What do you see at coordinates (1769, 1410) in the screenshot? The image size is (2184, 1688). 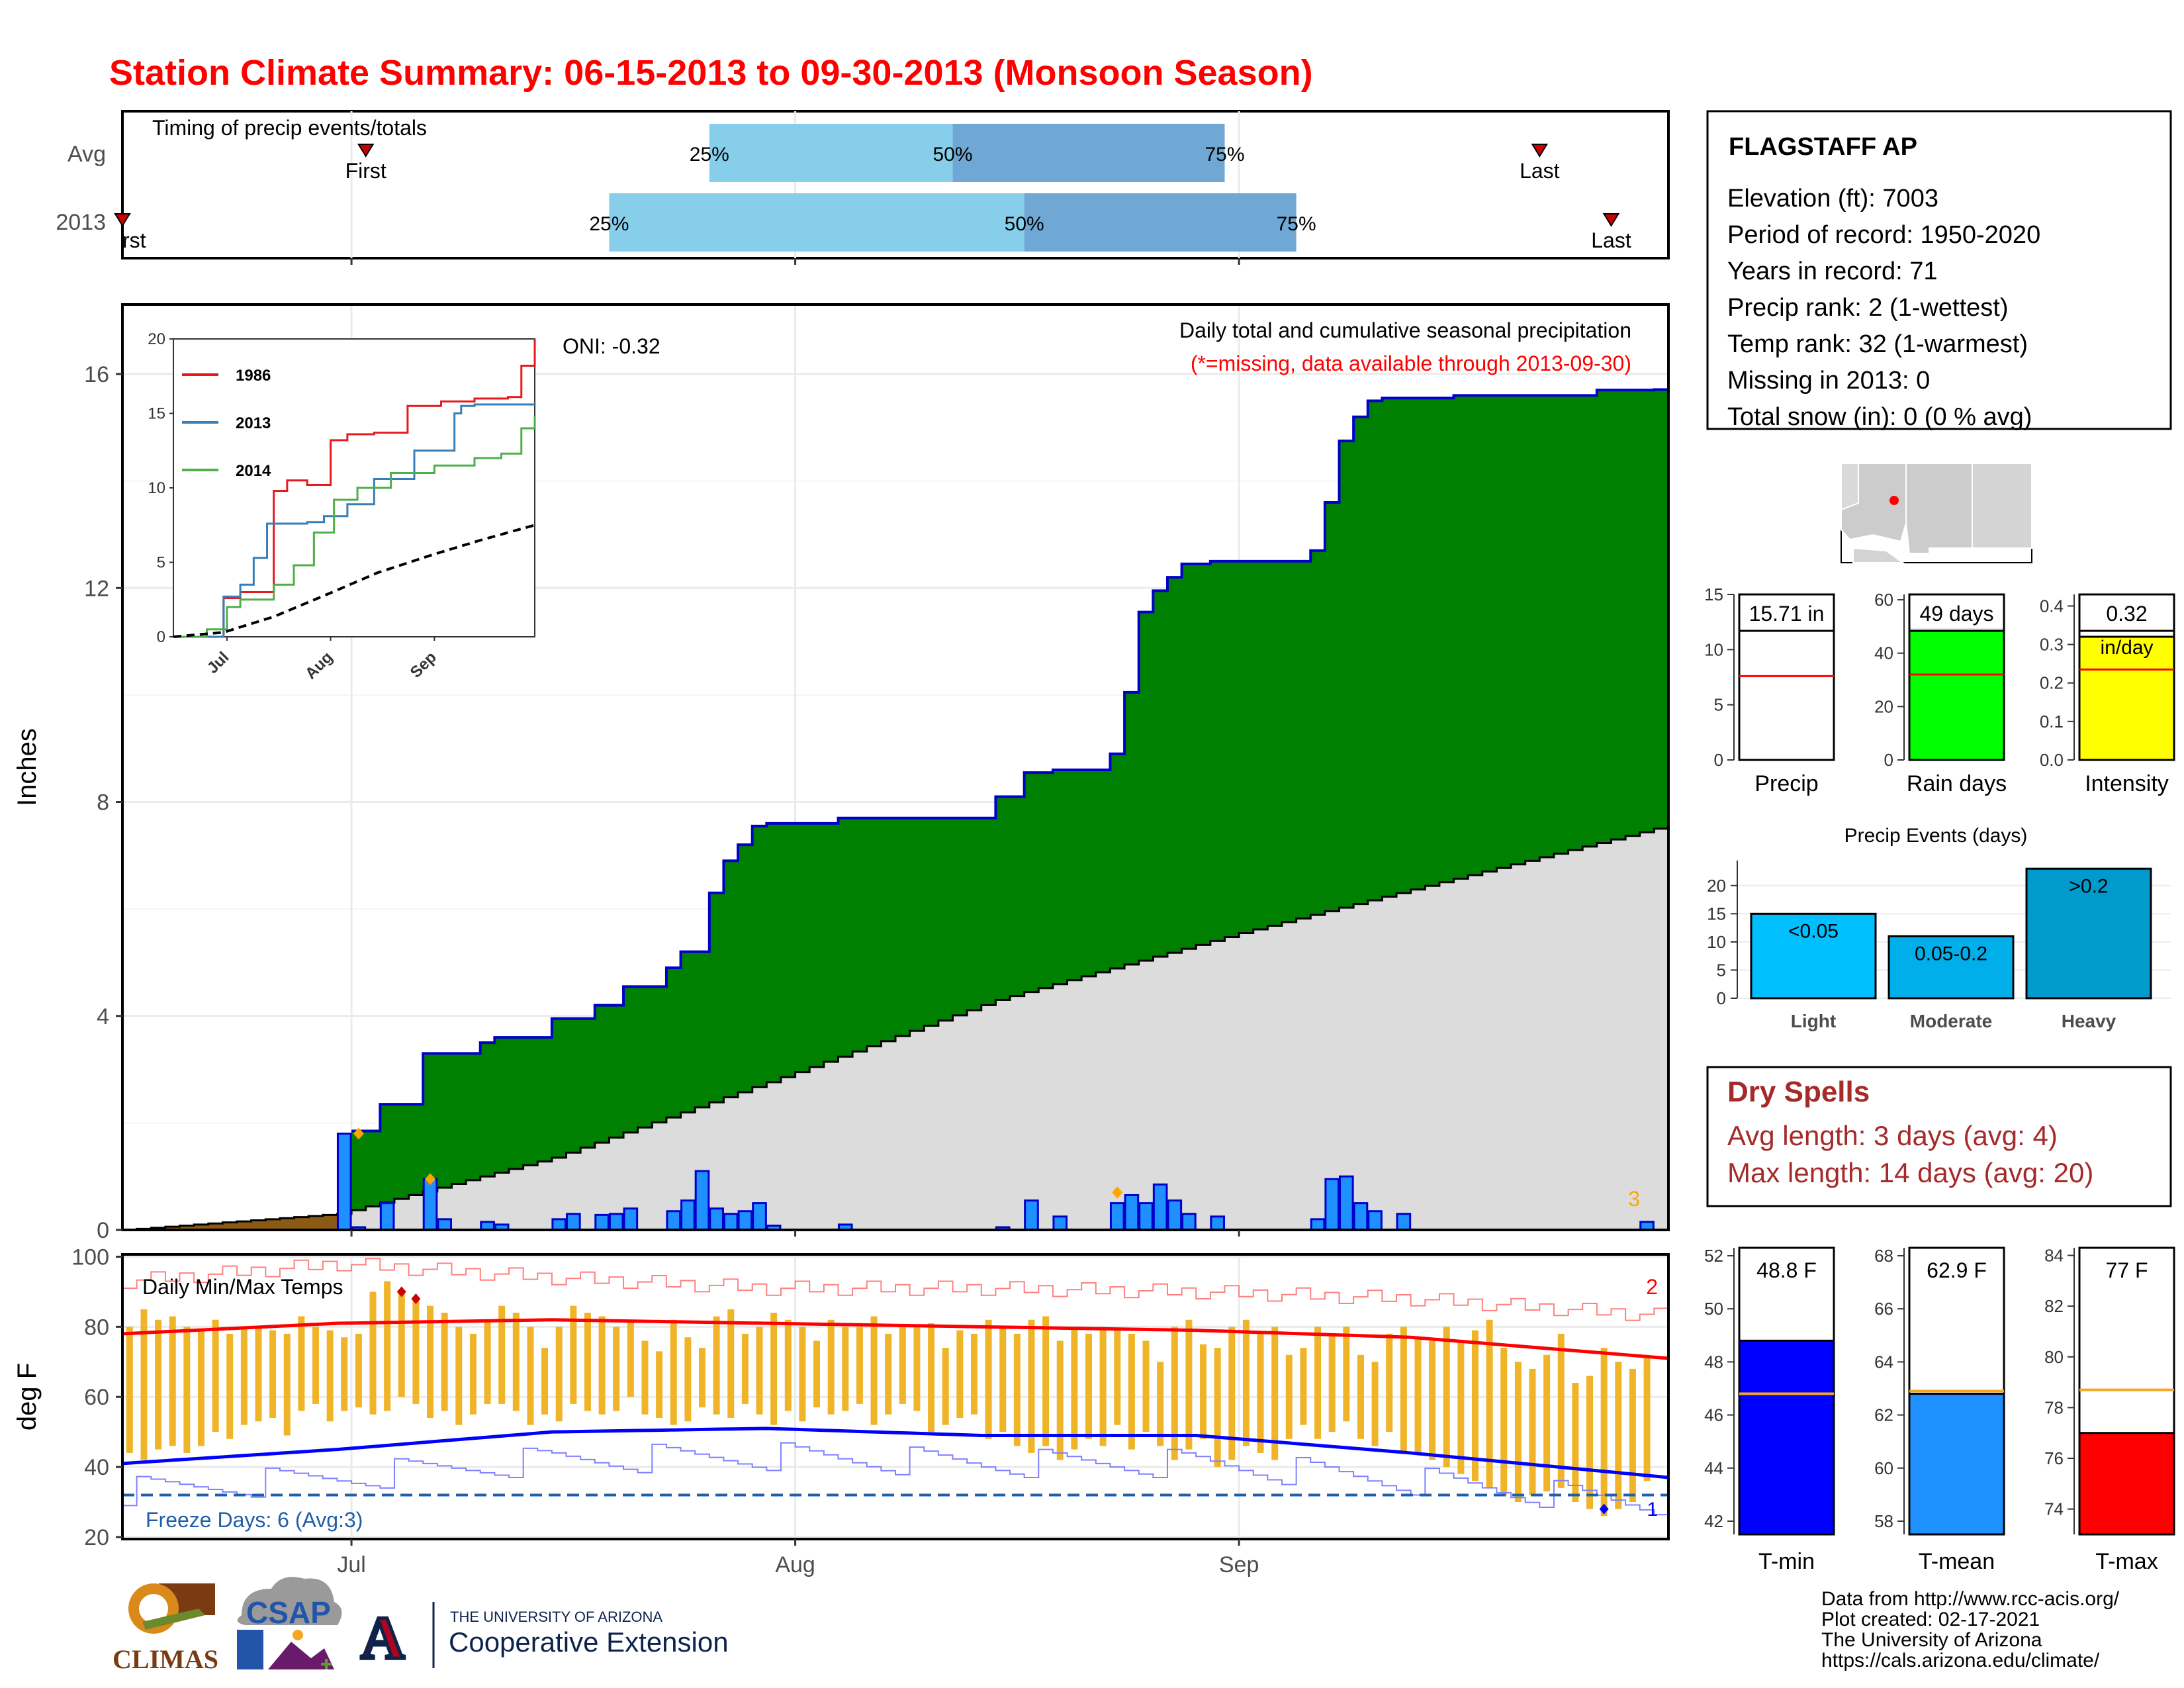 I see `temp-summary-t-min: 42 44 46 48 50 52 48.8 F T-min` at bounding box center [1769, 1410].